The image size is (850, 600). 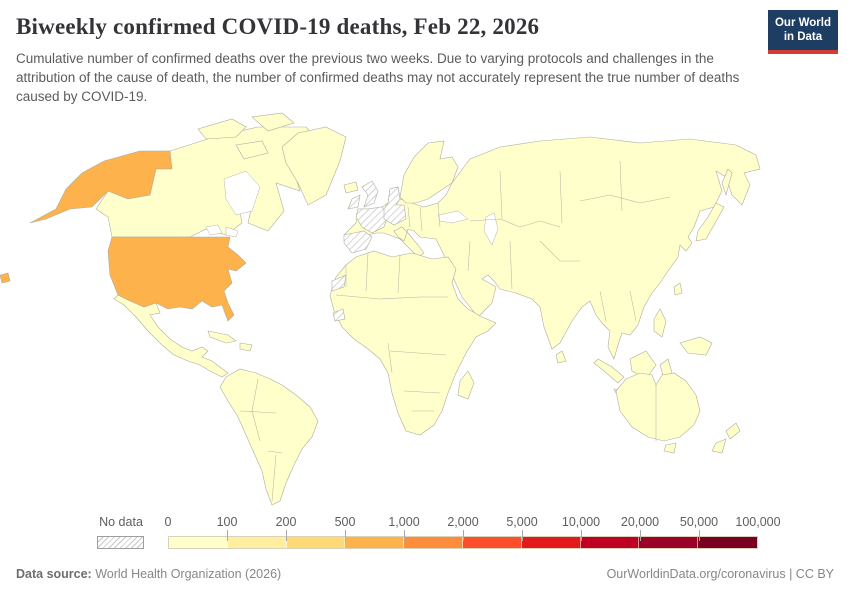 What do you see at coordinates (286, 522) in the screenshot?
I see `legend-tick-label: 200` at bounding box center [286, 522].